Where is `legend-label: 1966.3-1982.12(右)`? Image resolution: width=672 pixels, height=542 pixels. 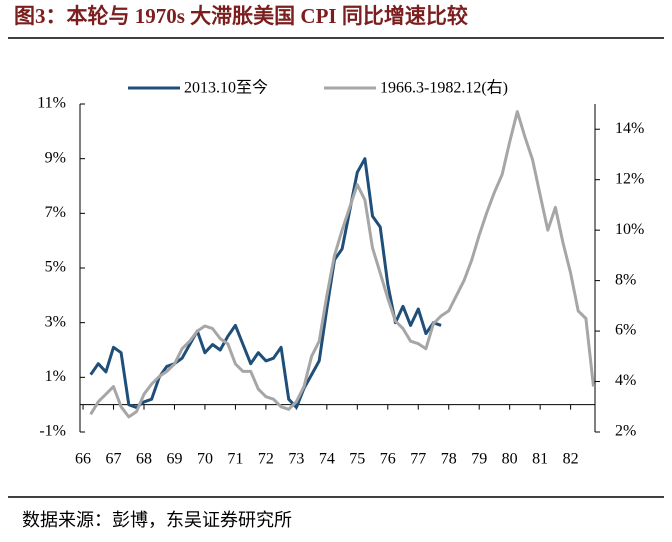 legend-label: 1966.3-1982.12(右) is located at coordinates (444, 88).